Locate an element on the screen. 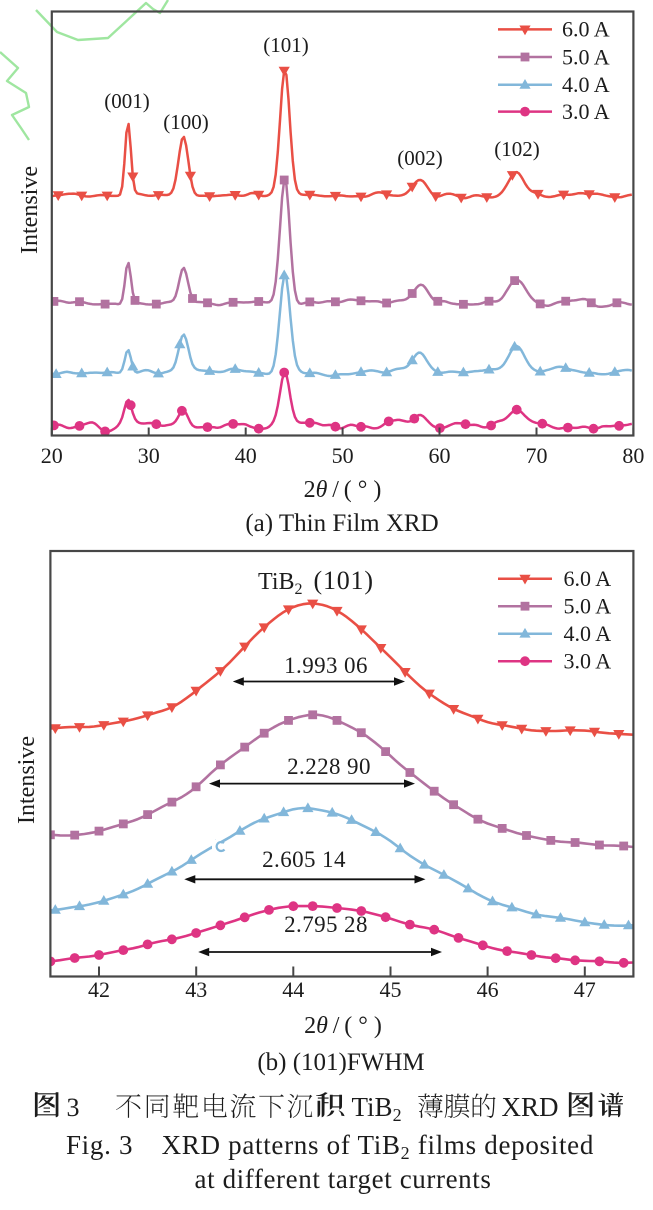 The height and width of the screenshot is (1210, 653). svg-text: 2.228 90 is located at coordinates (329, 766).